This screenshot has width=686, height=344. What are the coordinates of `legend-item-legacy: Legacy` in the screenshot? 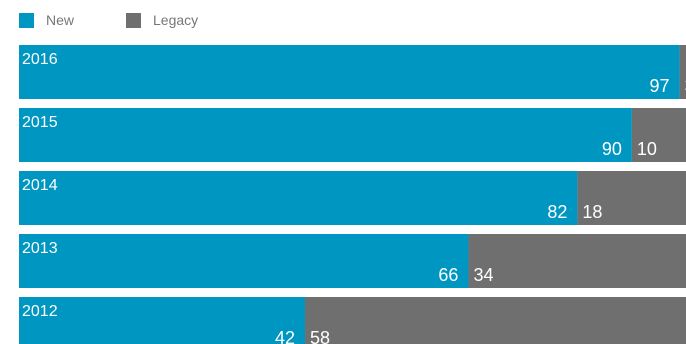 It's located at (162, 20).